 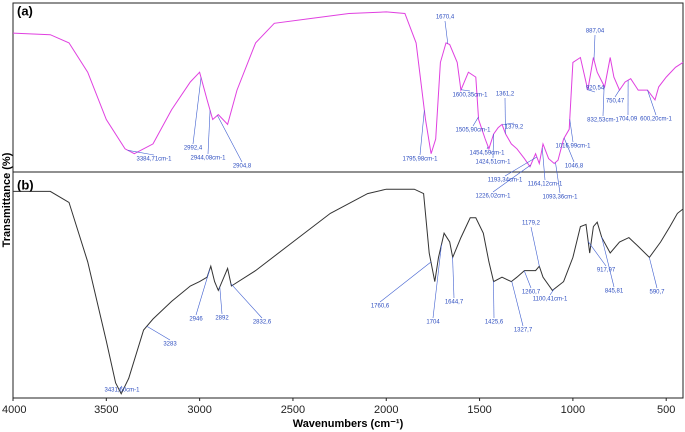 I want to click on annotation-label: 1046,8, so click(x=574, y=167).